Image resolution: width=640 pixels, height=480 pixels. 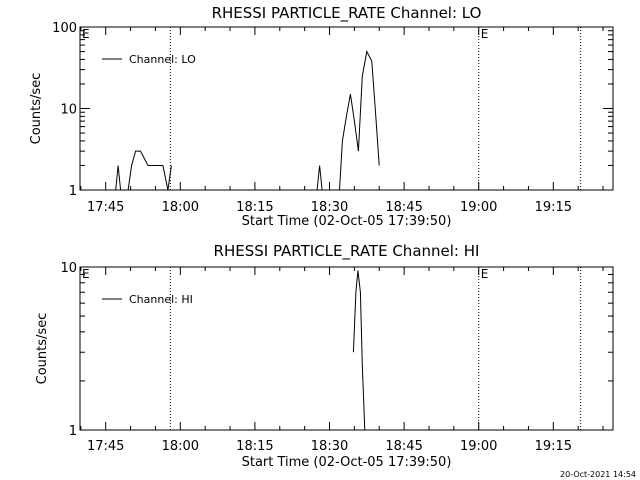 What do you see at coordinates (347, 251) in the screenshot?
I see `chart-title: RHESSI PARTICLE_RATE Channel: HI` at bounding box center [347, 251].